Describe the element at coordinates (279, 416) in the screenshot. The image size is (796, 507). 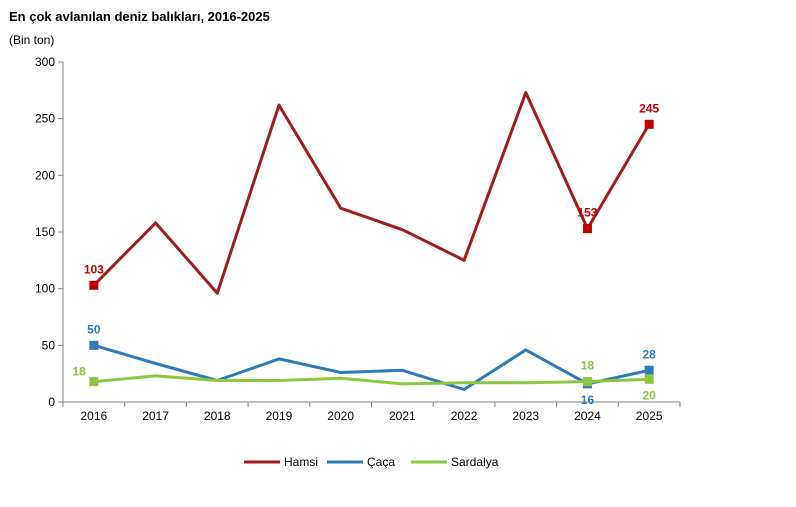
I see `x-tick-label: 2019` at that location.